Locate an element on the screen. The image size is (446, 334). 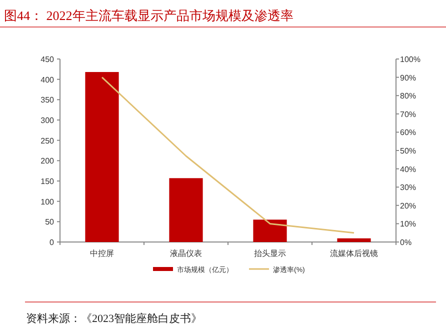
y2-tick-label: 0% is located at coordinates (406, 242).